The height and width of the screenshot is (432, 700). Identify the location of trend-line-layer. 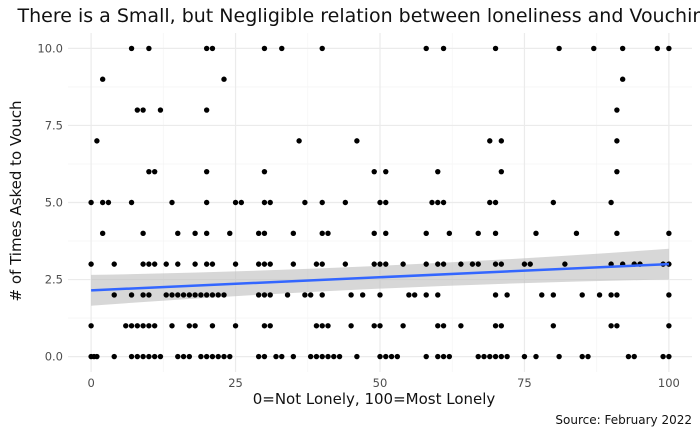
(380, 277).